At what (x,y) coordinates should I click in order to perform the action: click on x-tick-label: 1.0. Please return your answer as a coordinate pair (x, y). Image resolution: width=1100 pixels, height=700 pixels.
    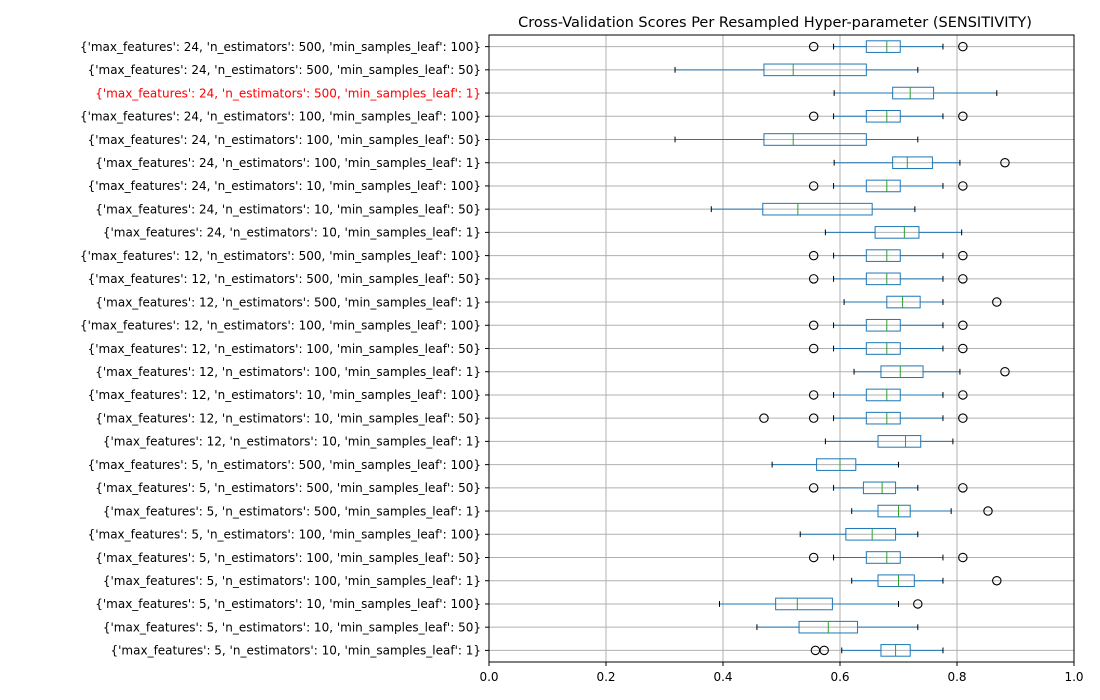
    Looking at the image, I should click on (1073, 677).